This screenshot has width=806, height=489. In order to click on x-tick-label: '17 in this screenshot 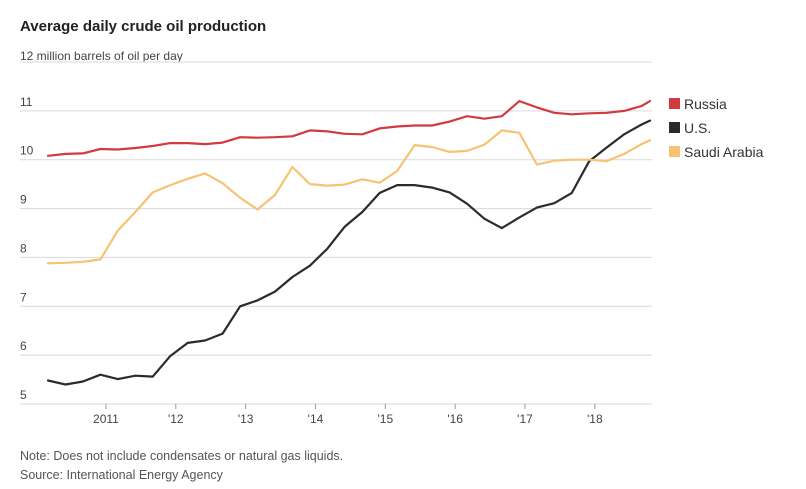, I will do `click(525, 419)`.